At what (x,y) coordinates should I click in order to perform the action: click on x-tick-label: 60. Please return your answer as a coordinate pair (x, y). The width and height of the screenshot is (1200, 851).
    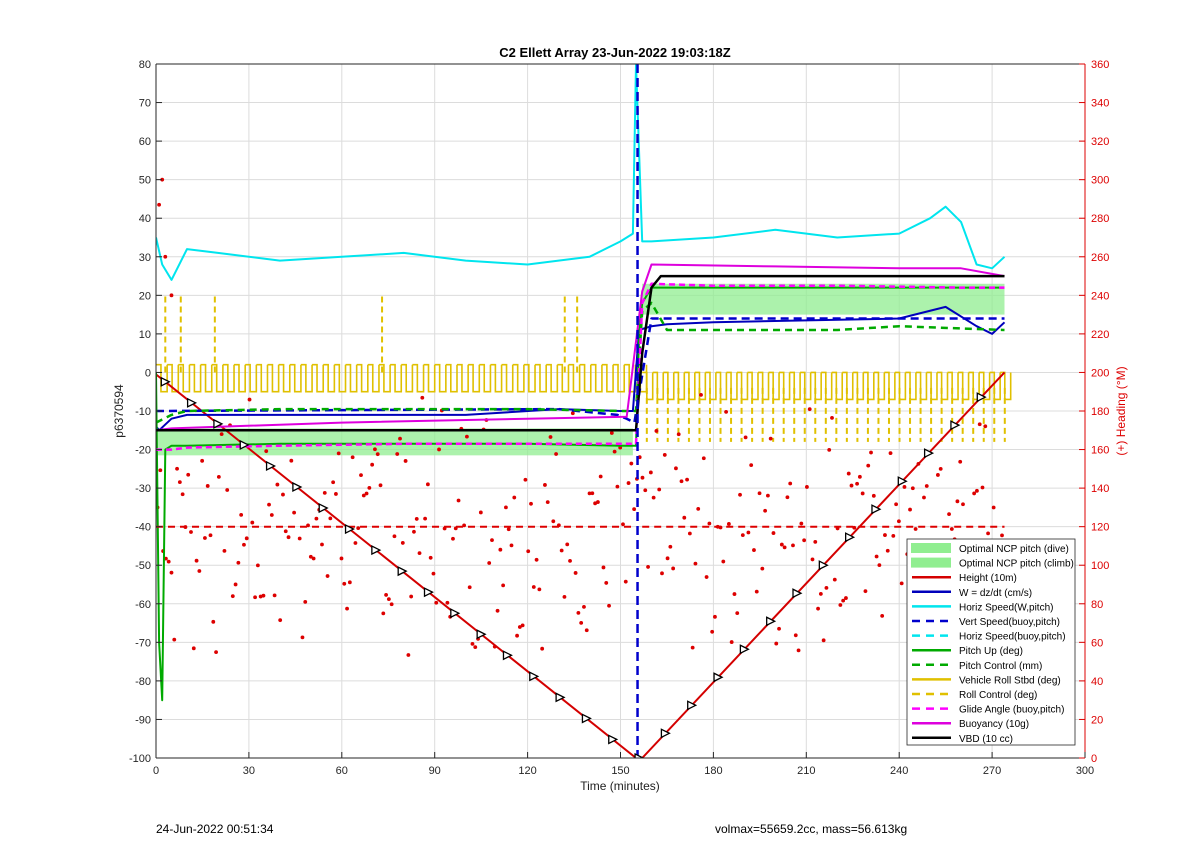
    Looking at the image, I should click on (342, 771).